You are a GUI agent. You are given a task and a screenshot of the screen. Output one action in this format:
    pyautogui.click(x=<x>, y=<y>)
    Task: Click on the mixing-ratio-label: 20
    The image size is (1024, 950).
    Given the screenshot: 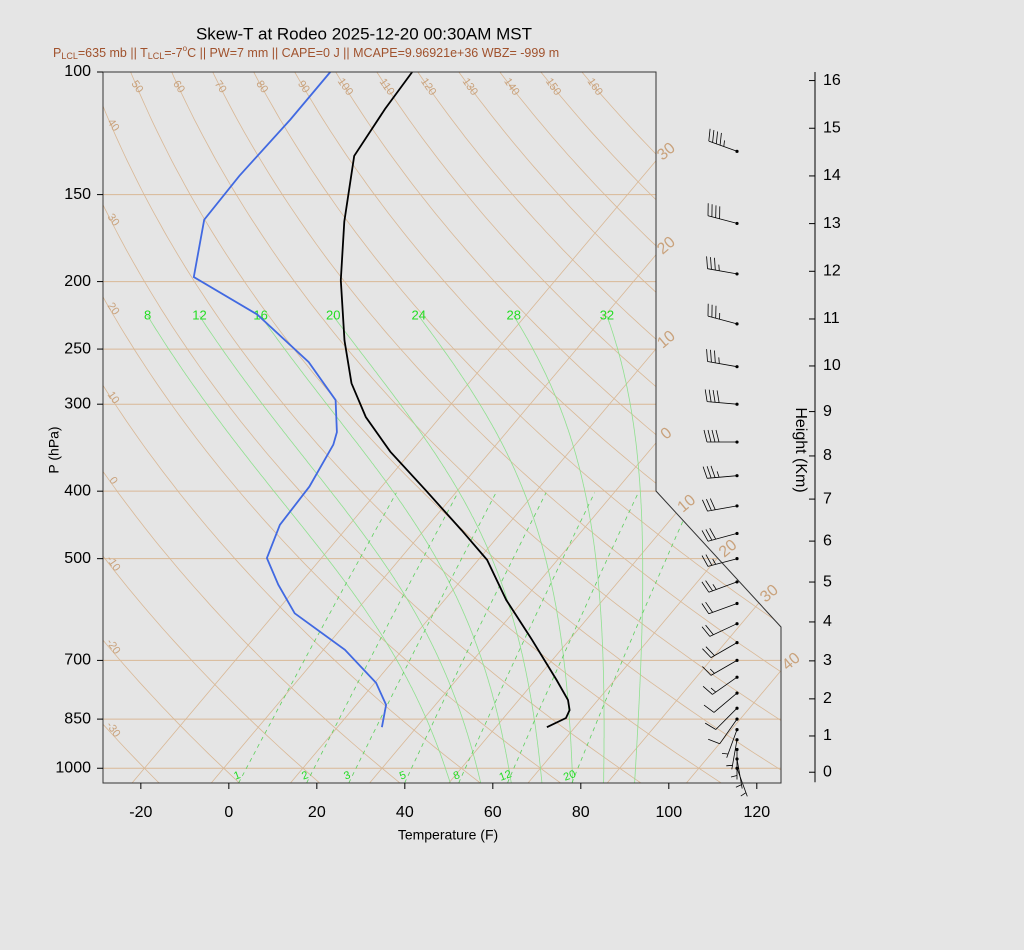 What is the action you would take?
    pyautogui.click(x=570, y=775)
    